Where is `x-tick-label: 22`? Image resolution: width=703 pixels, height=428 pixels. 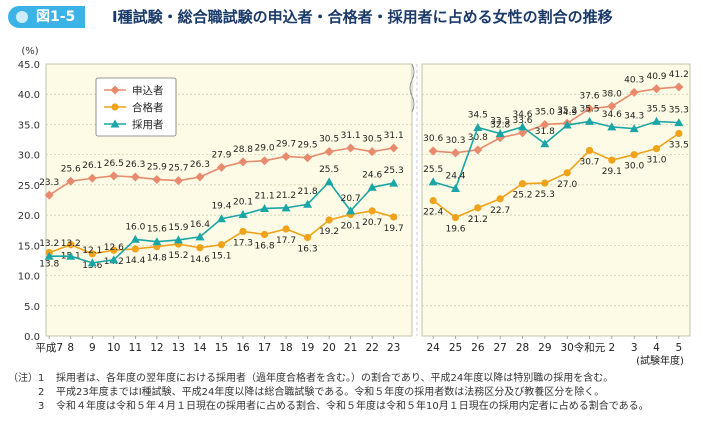 x-tick-label: 22 is located at coordinates (371, 348).